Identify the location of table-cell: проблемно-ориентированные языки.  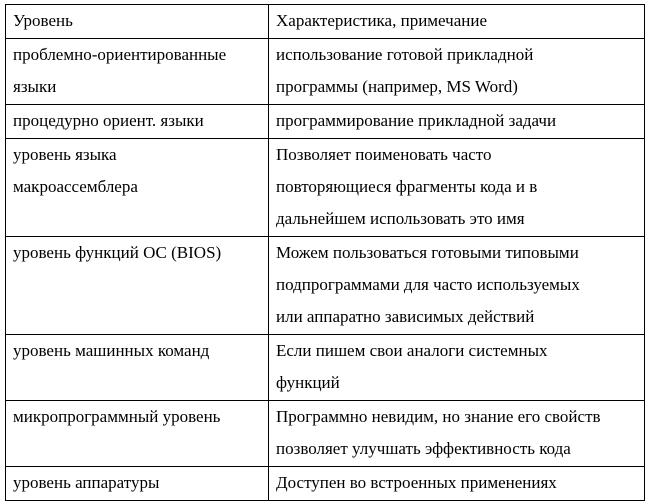
(137, 71).